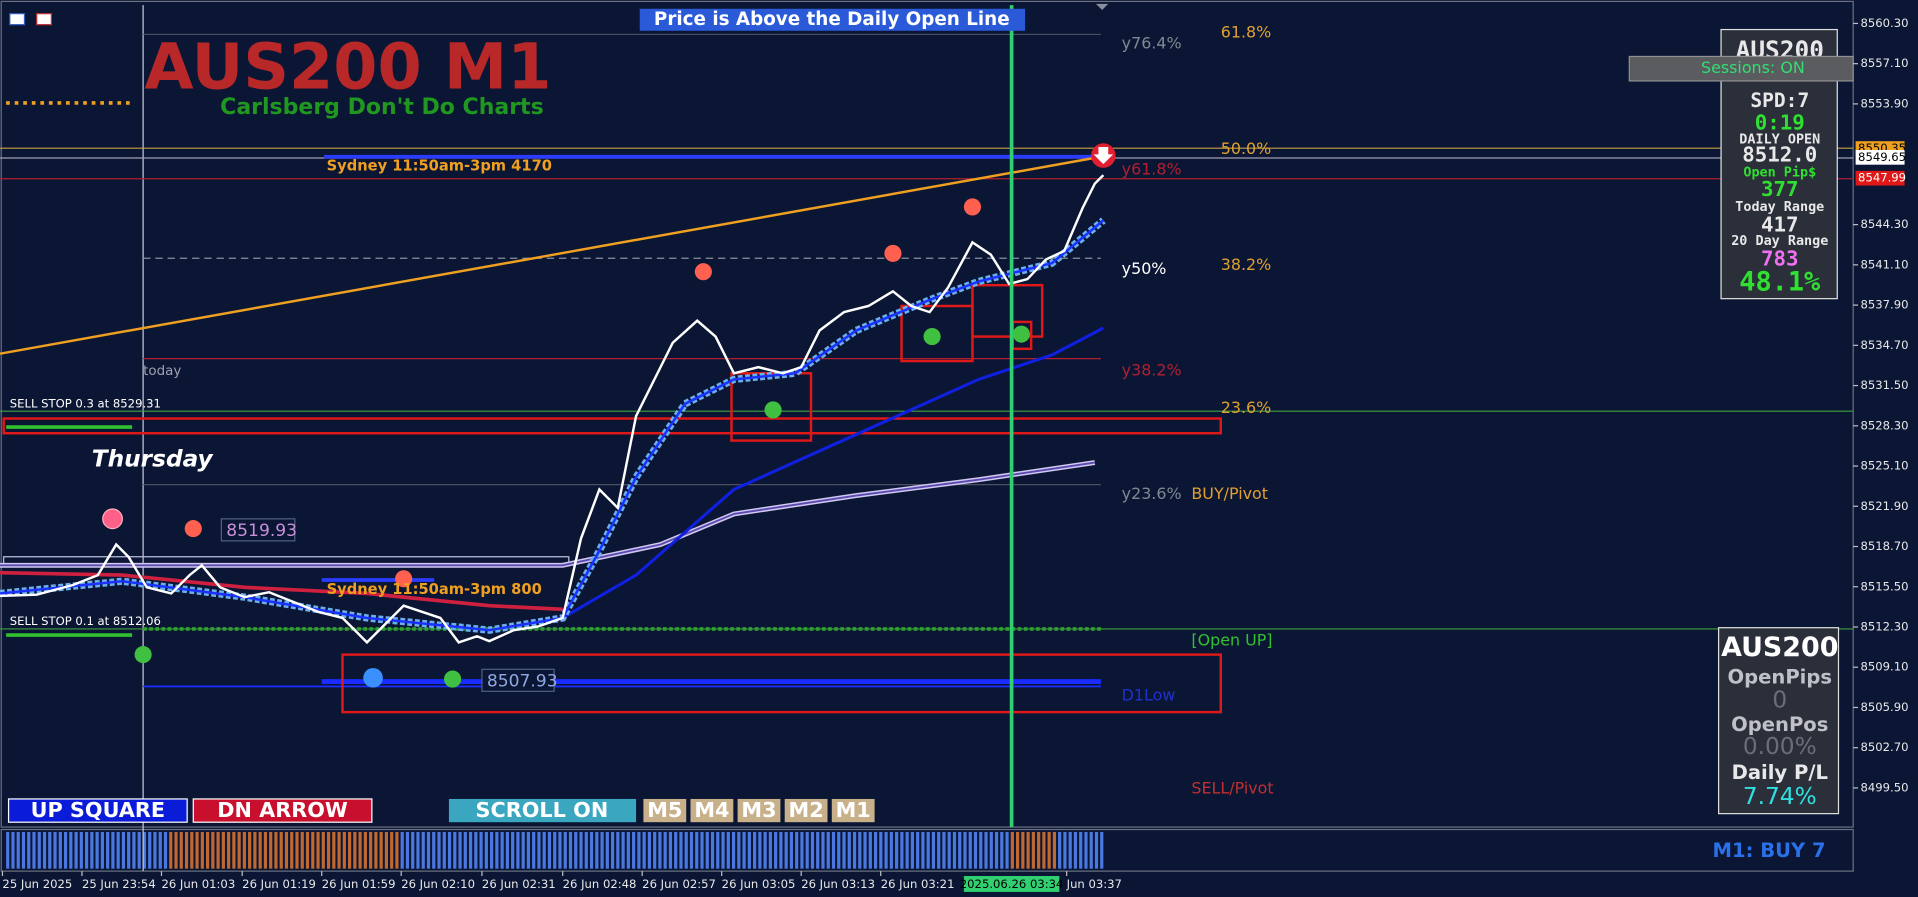 This screenshot has width=1918, height=897. I want to click on open-pos-label: OpenPos, so click(1779, 724).